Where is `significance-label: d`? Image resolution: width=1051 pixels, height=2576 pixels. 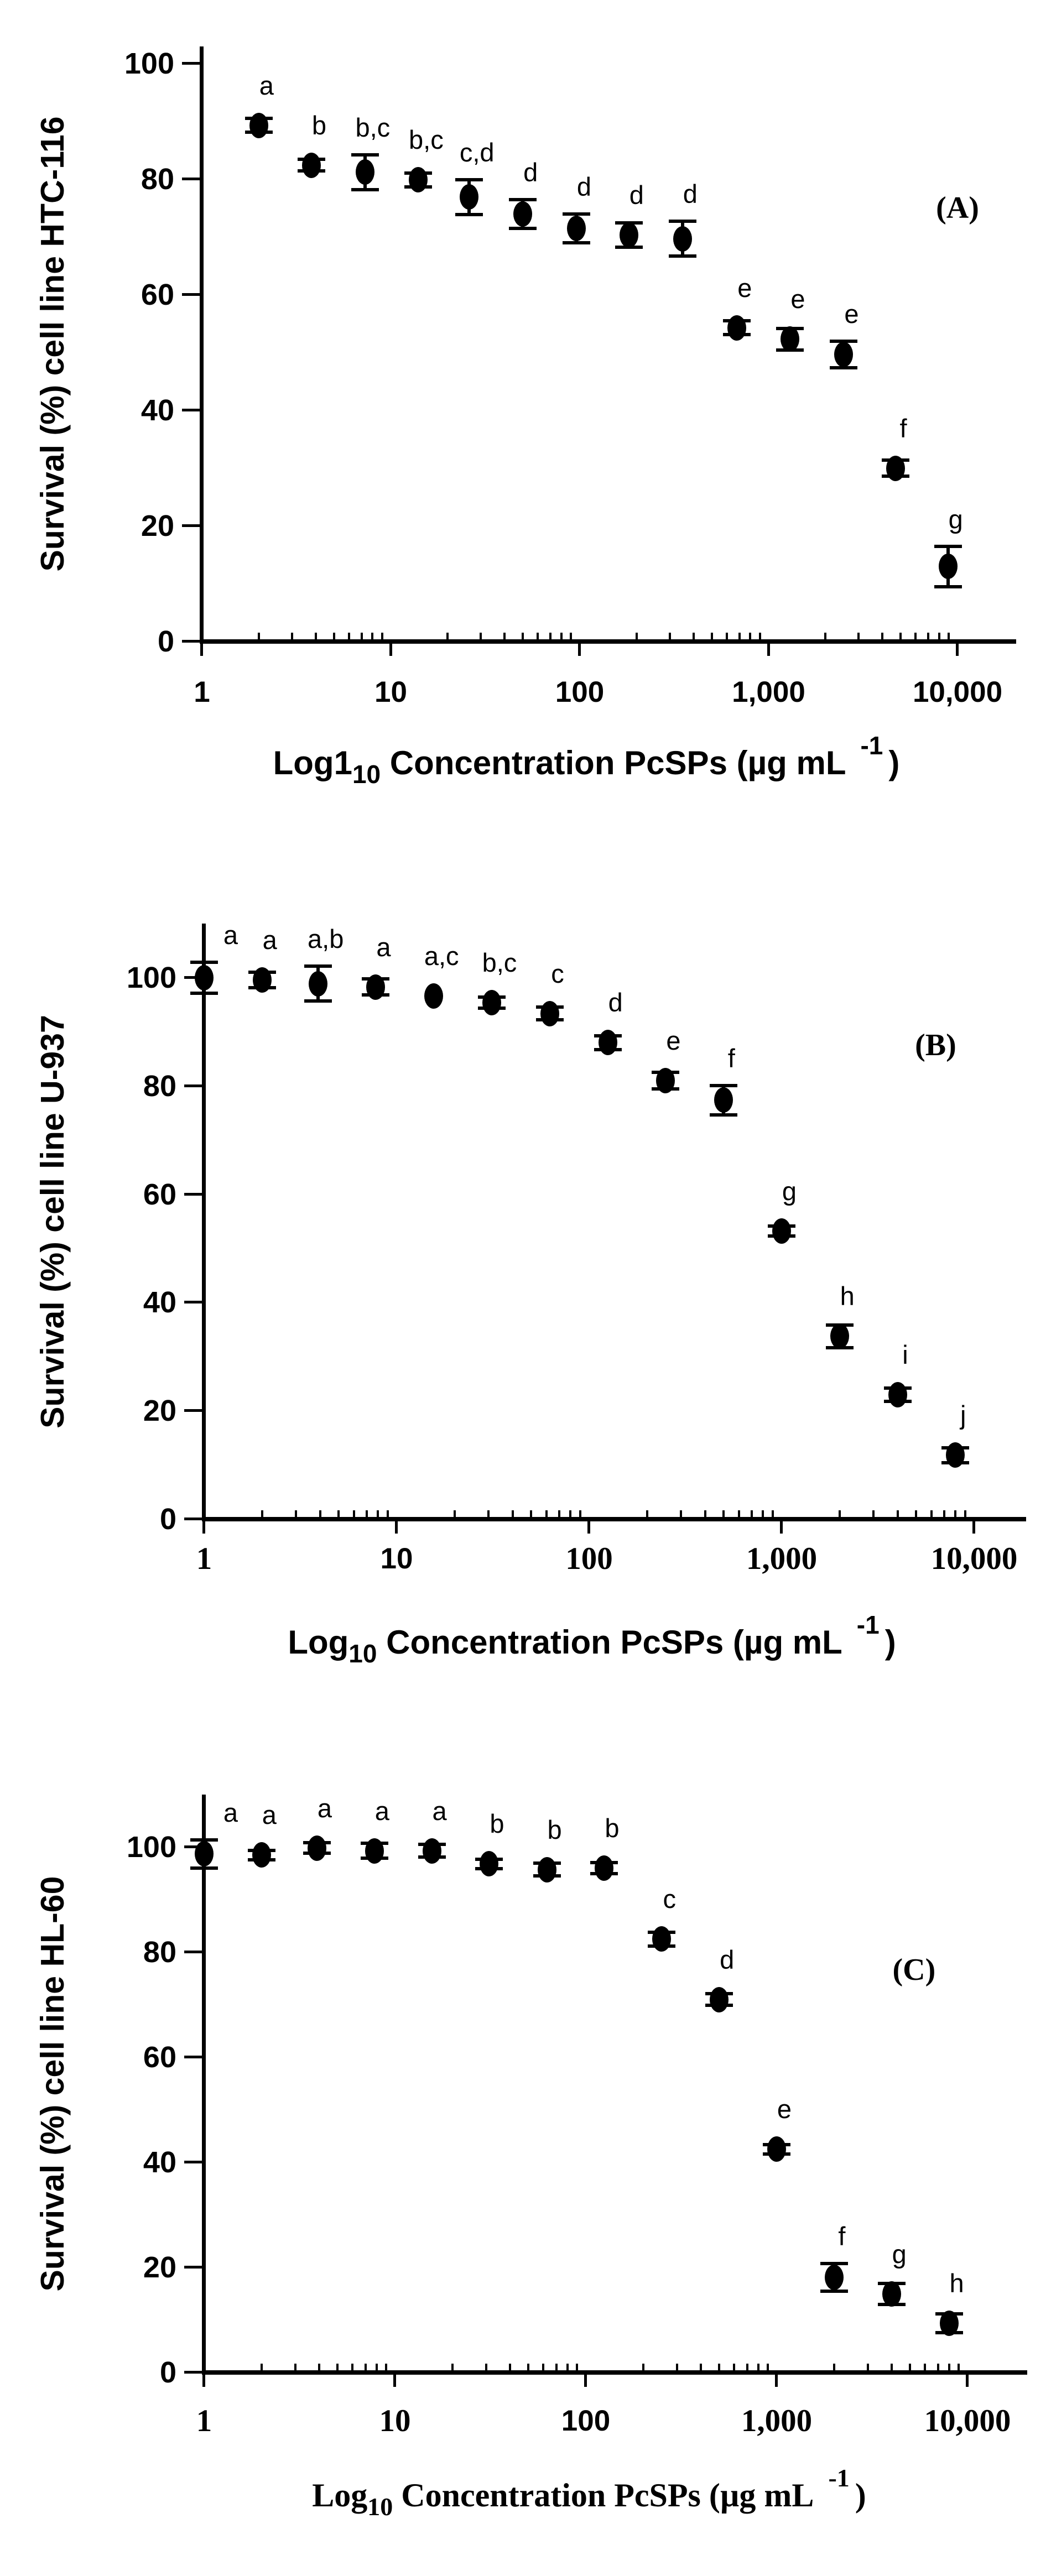
significance-label: d is located at coordinates (615, 1003).